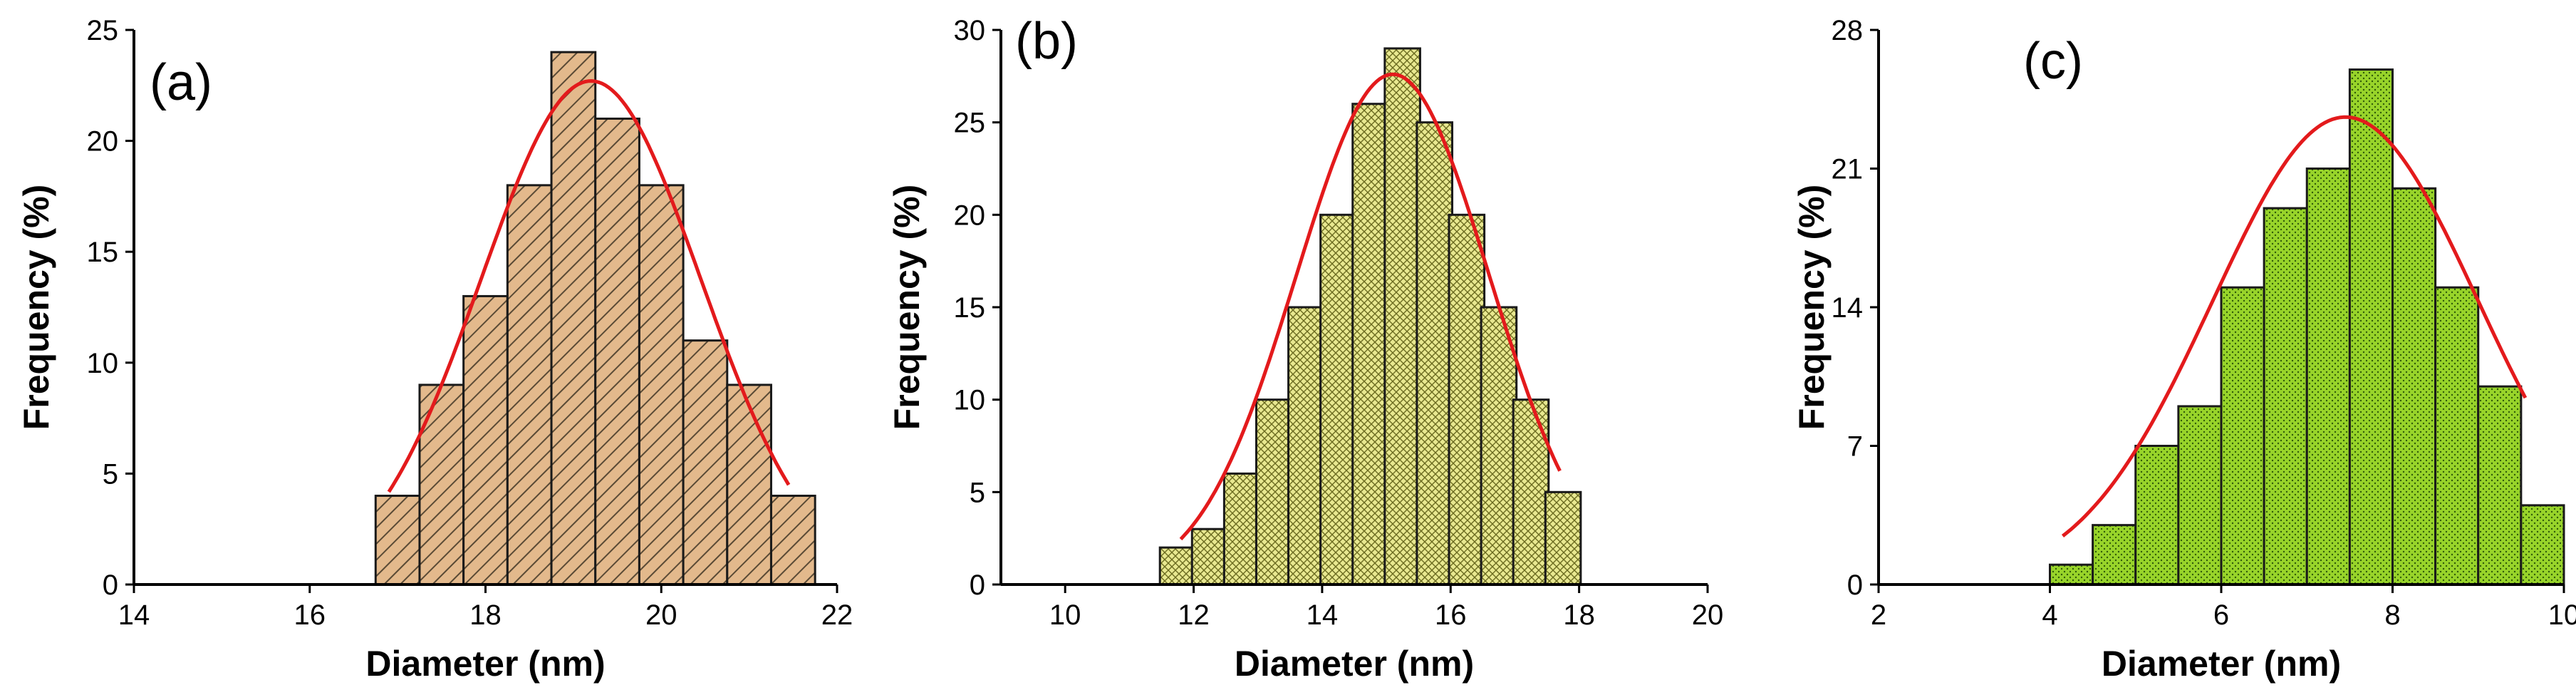 This screenshot has height=690, width=2576. Describe the element at coordinates (181, 82) in the screenshot. I see `panel-label: (a)` at that location.